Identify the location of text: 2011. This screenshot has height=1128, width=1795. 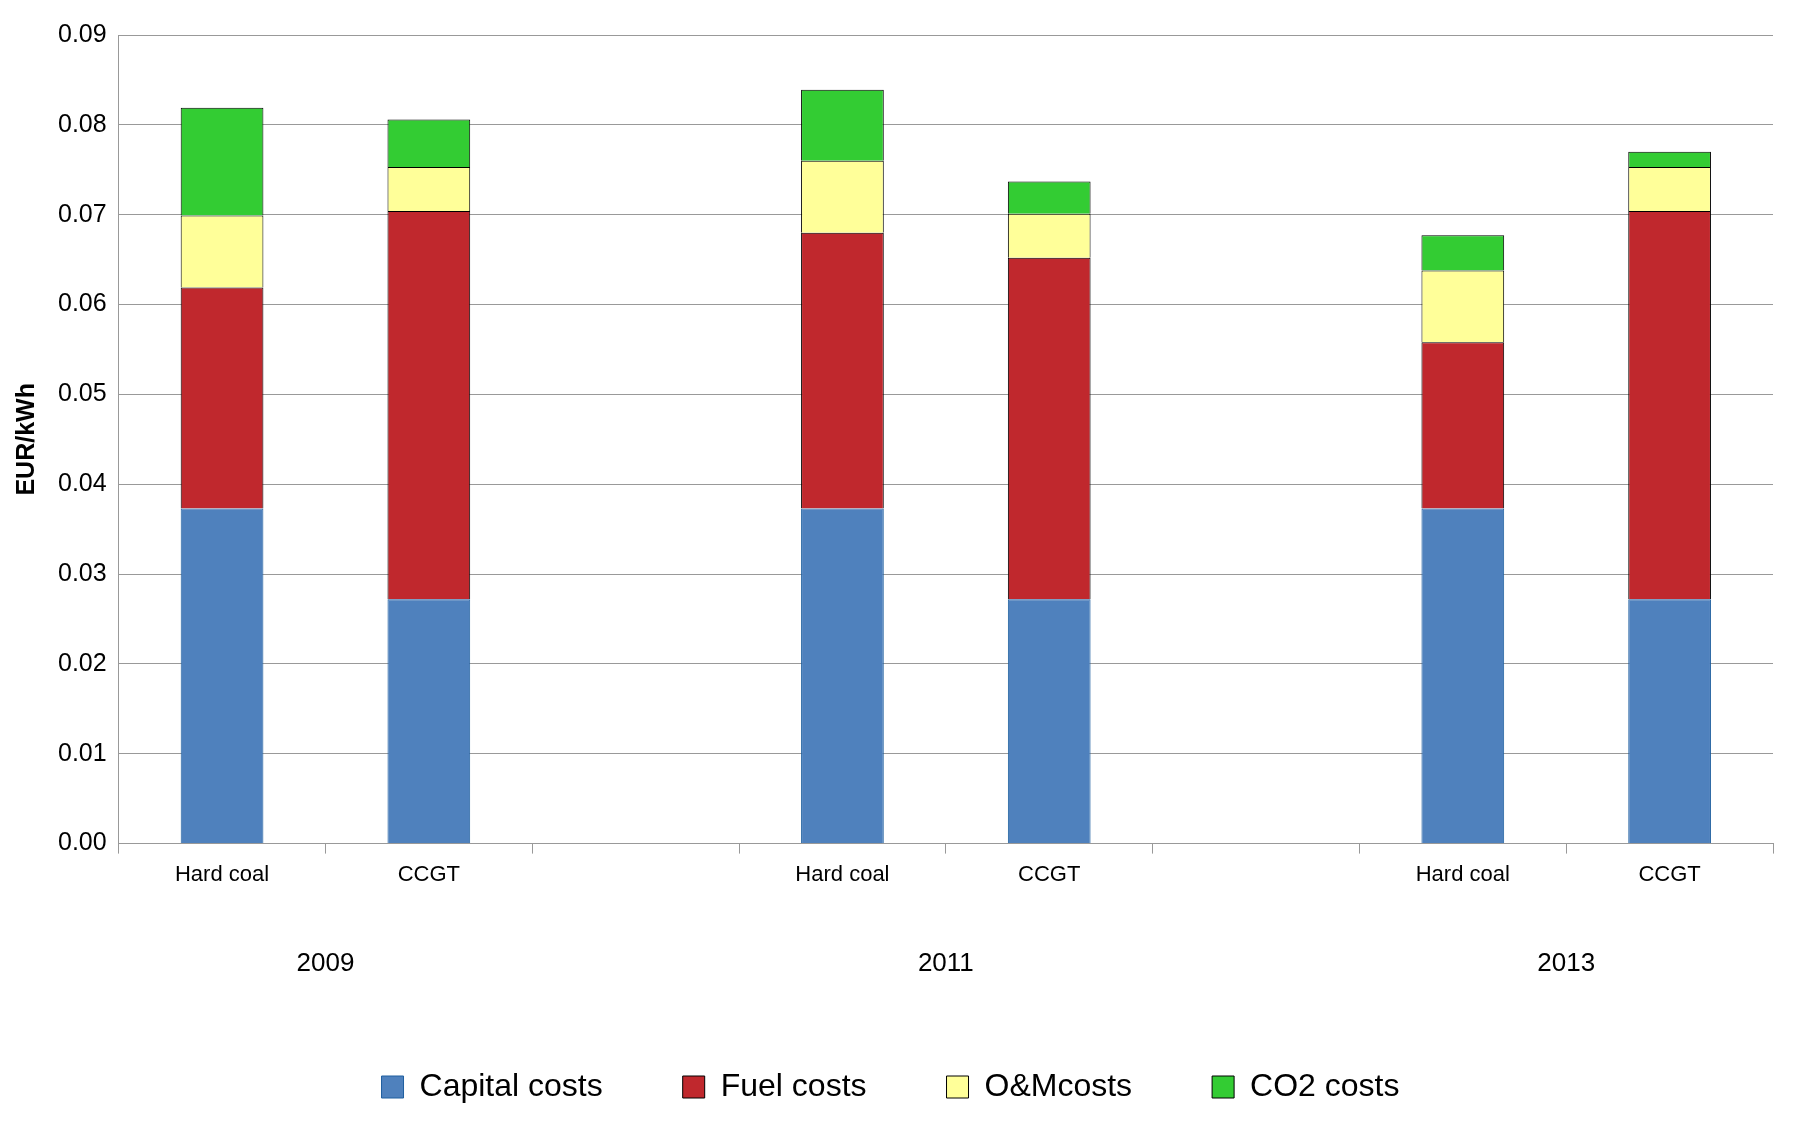
(945, 961).